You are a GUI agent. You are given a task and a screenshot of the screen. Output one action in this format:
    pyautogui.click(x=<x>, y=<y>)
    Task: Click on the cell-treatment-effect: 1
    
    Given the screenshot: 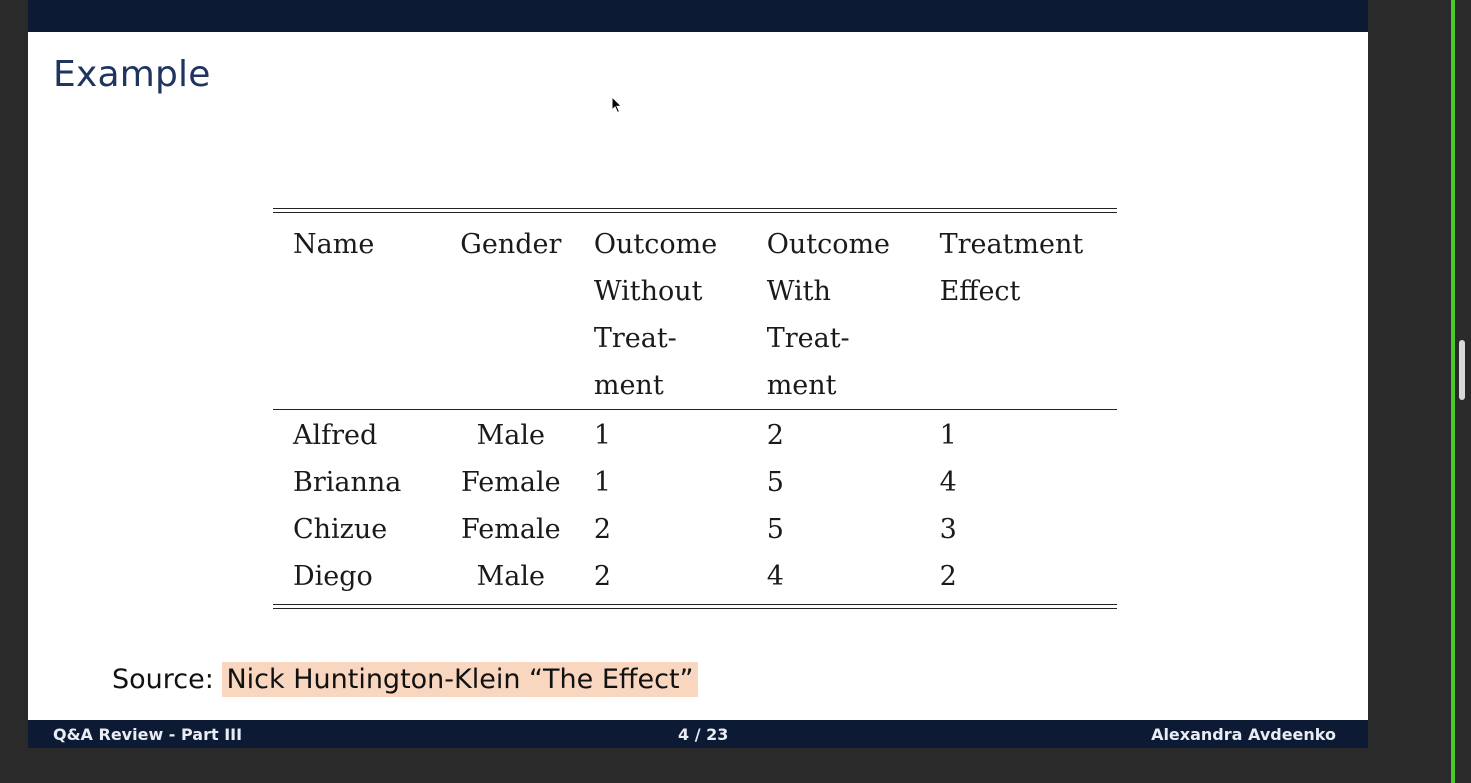 What is the action you would take?
    pyautogui.click(x=948, y=435)
    